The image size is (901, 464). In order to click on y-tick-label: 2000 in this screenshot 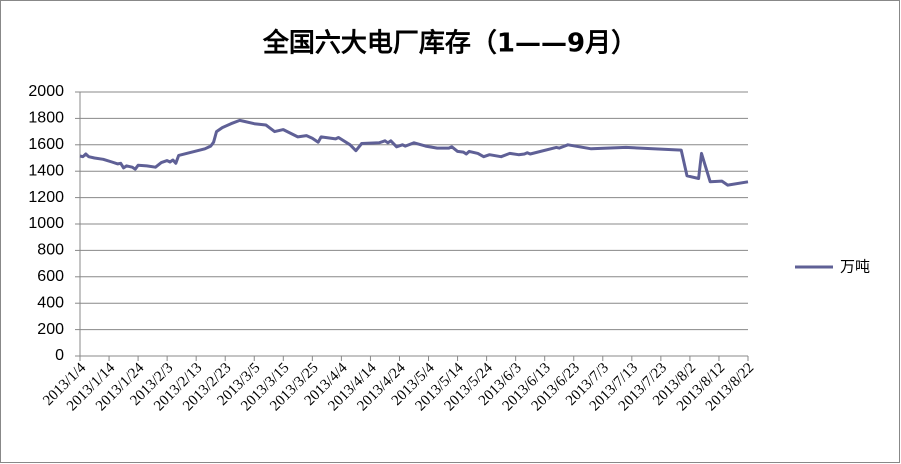, I will do `click(46, 91)`.